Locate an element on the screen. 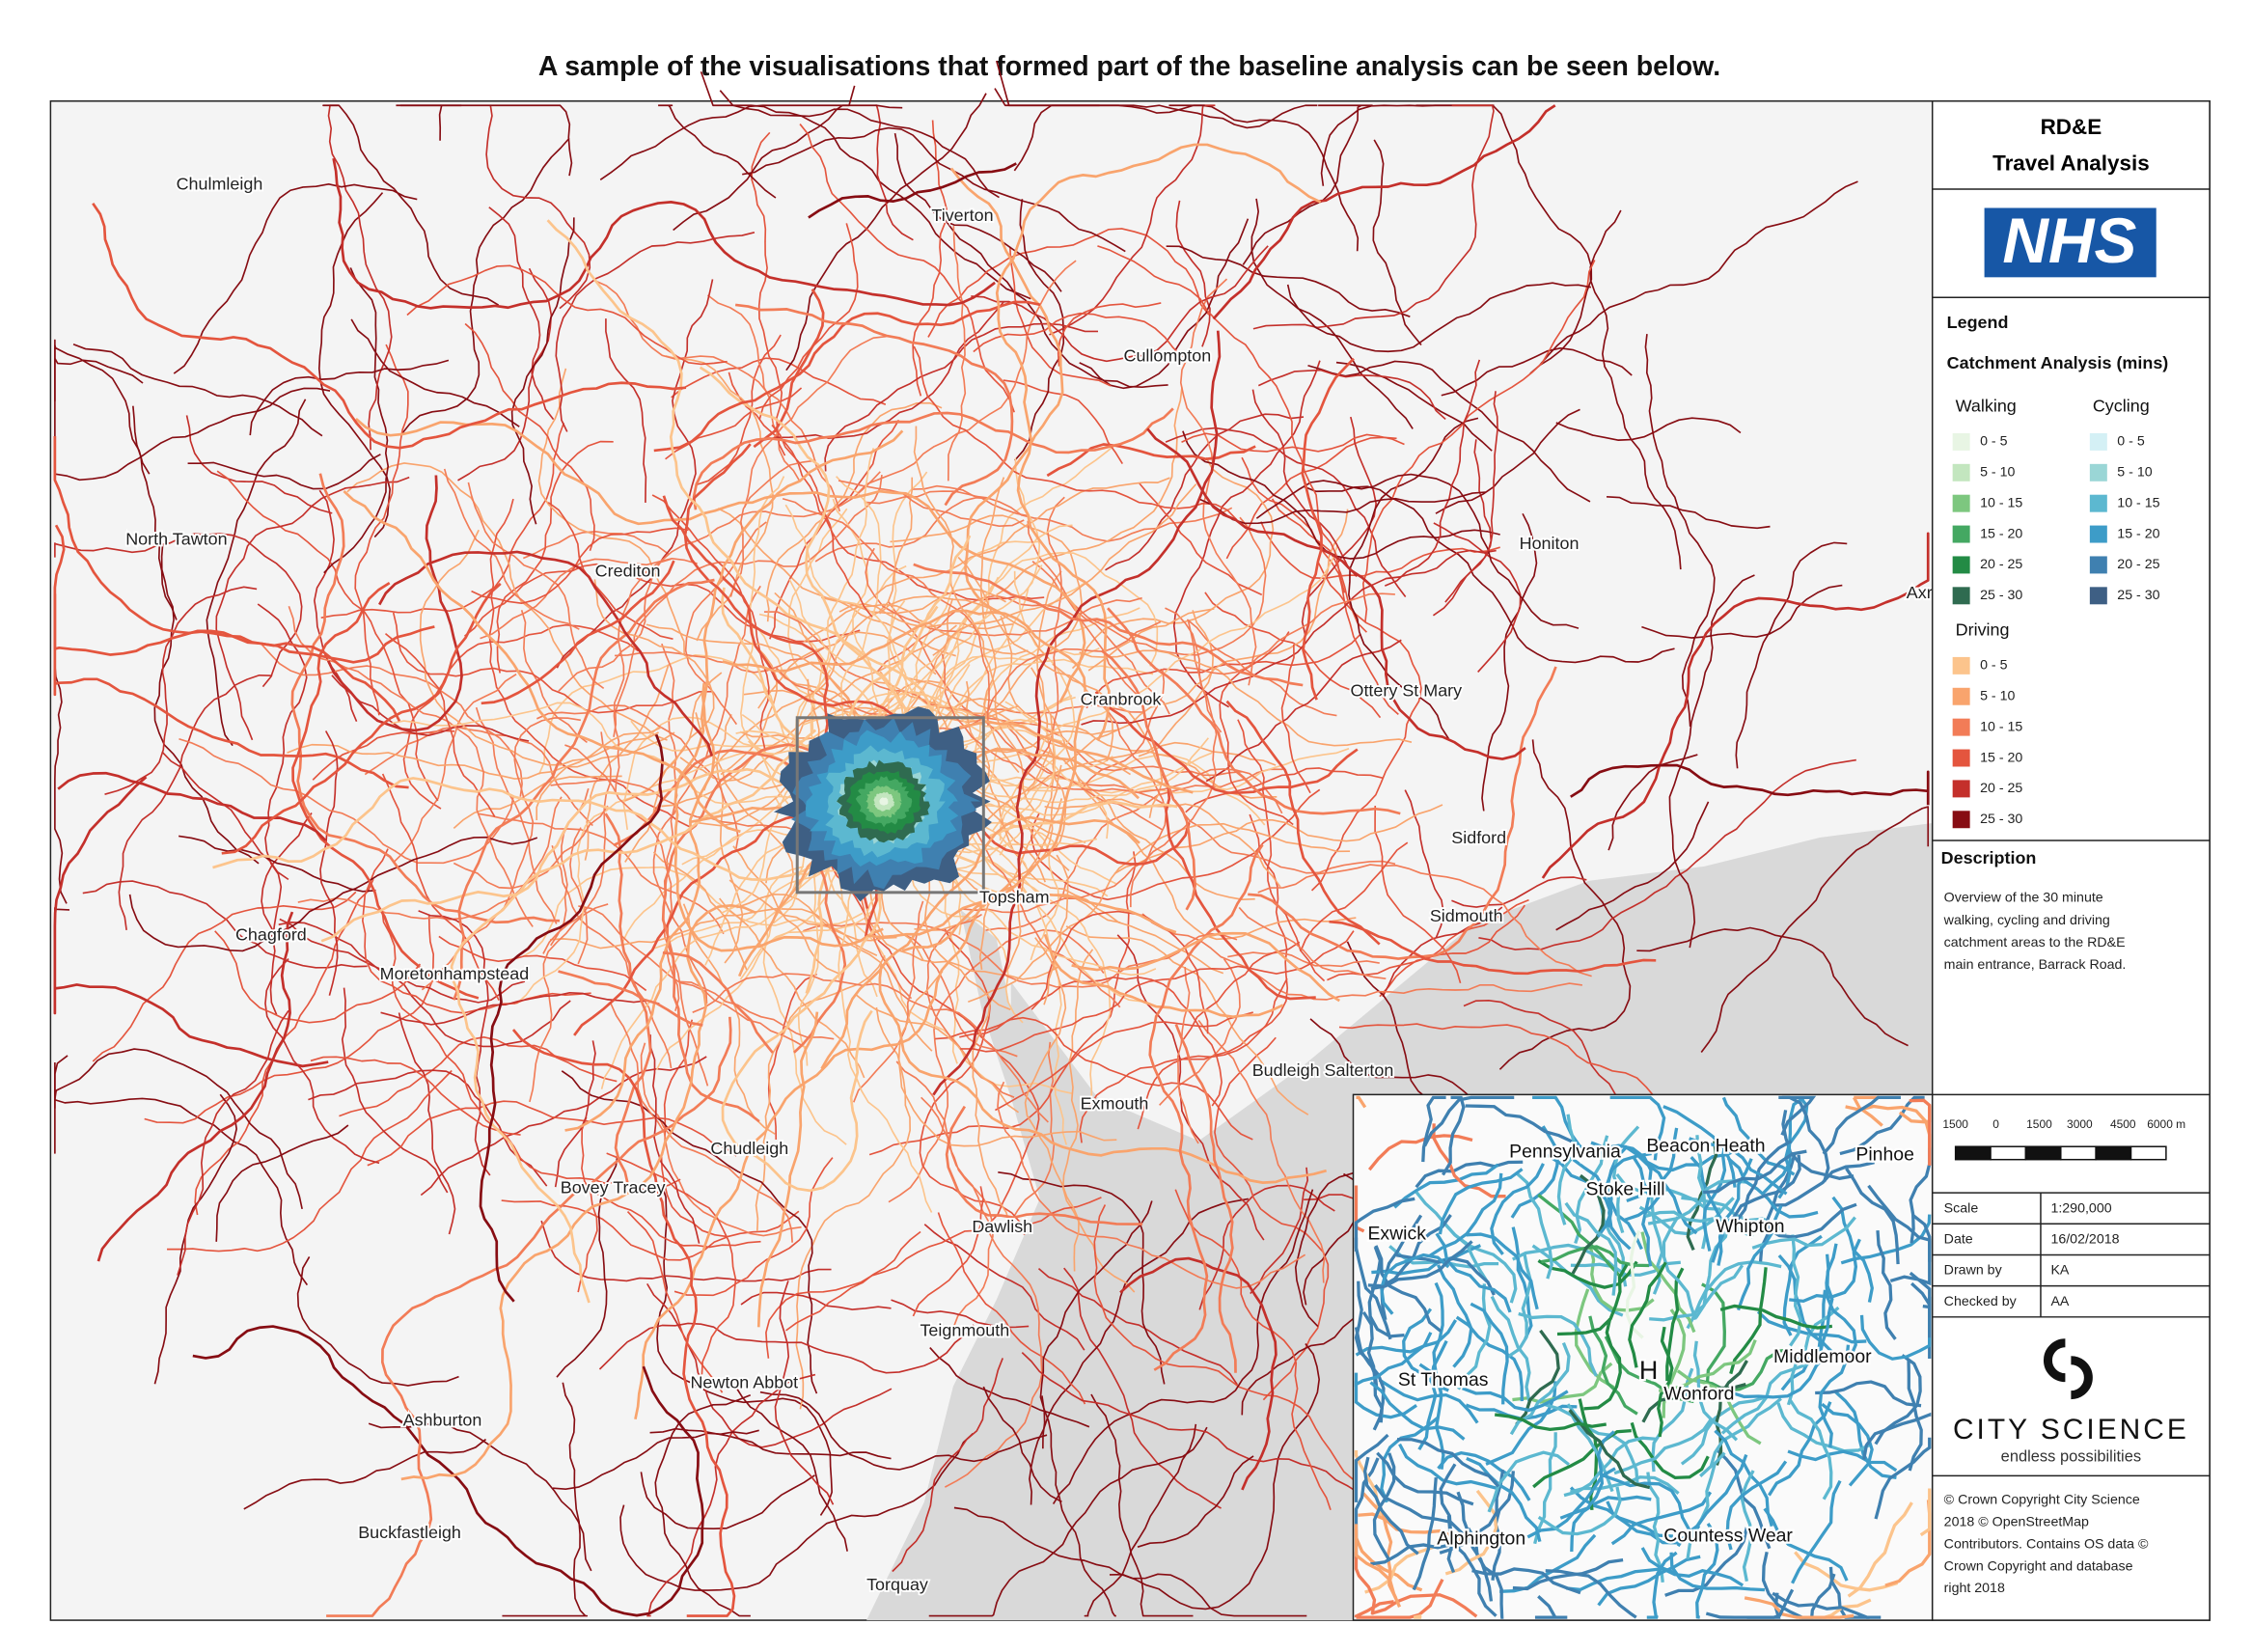 The image size is (2253, 1652). scale-segment is located at coordinates (2078, 1153).